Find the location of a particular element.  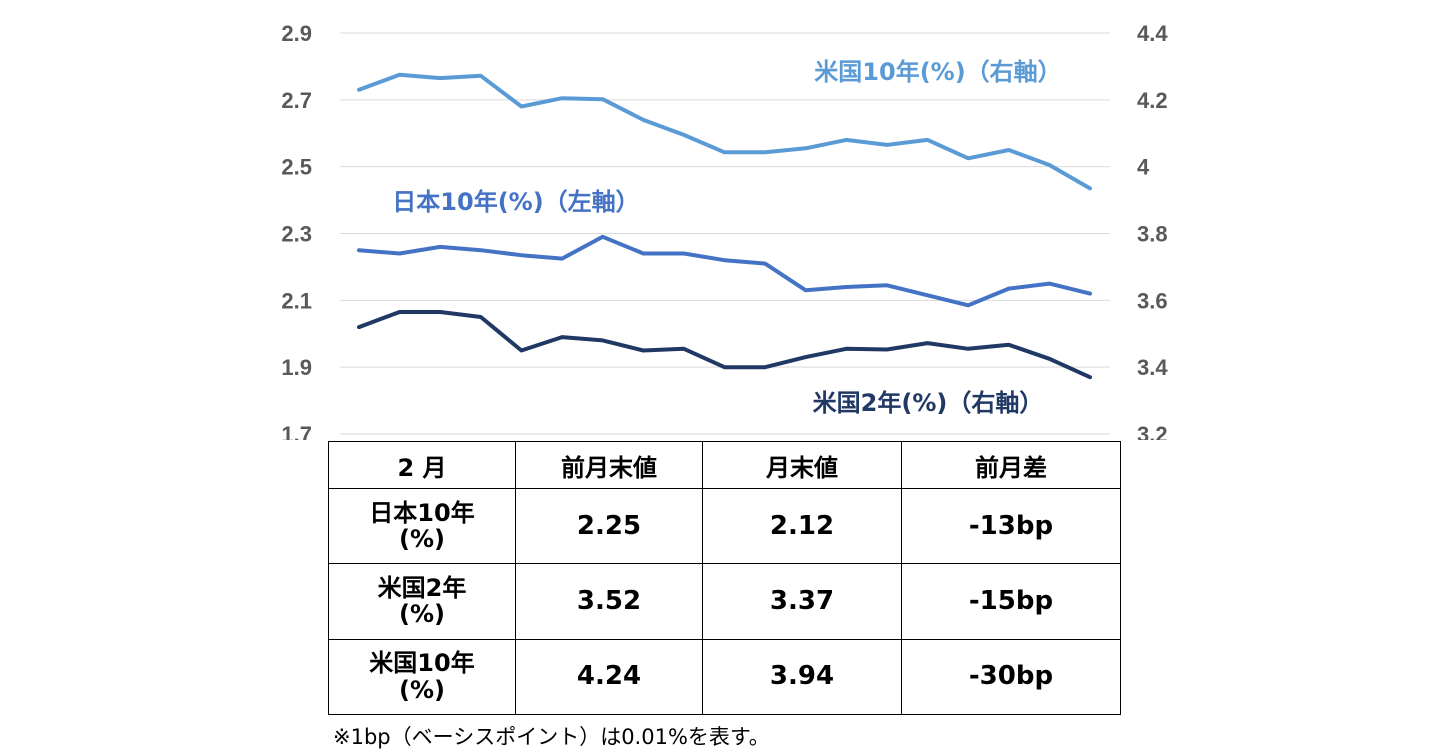

prev-value: 4.24 is located at coordinates (609, 677).